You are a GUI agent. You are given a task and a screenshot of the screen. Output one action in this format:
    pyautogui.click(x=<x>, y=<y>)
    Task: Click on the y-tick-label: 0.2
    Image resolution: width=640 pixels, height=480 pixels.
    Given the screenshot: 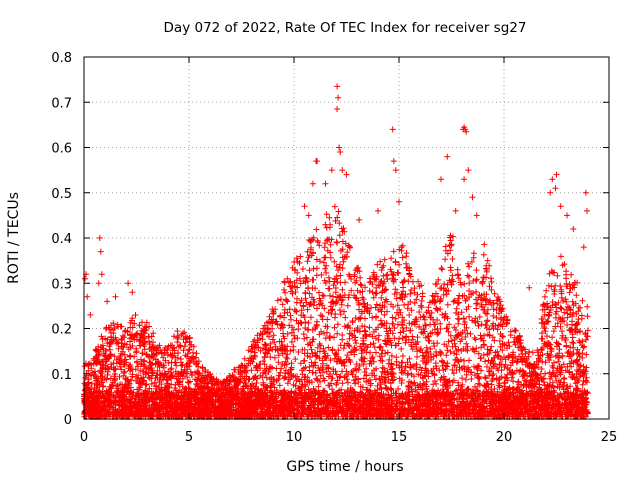 What is the action you would take?
    pyautogui.click(x=61, y=330)
    